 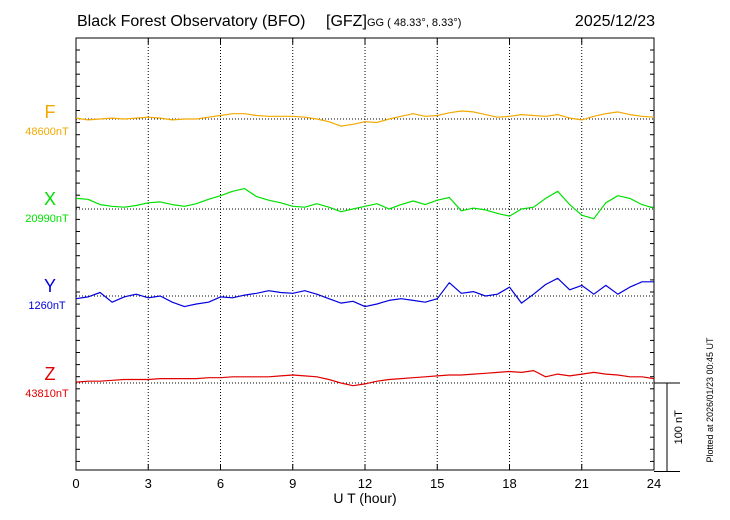 I want to click on baseline-label-Y: 1260nT, so click(x=47, y=306).